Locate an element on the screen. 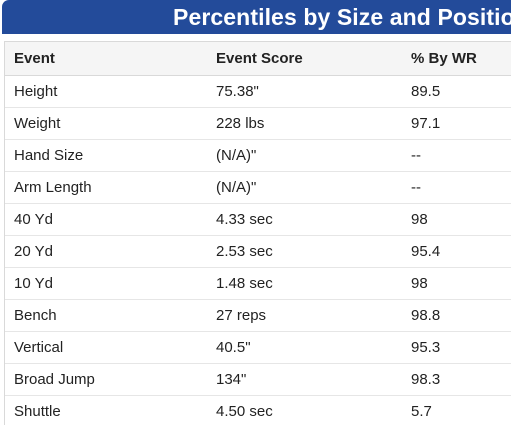 The image size is (511, 425). percent-by-wr-cell: 89.5 is located at coordinates (456, 91).